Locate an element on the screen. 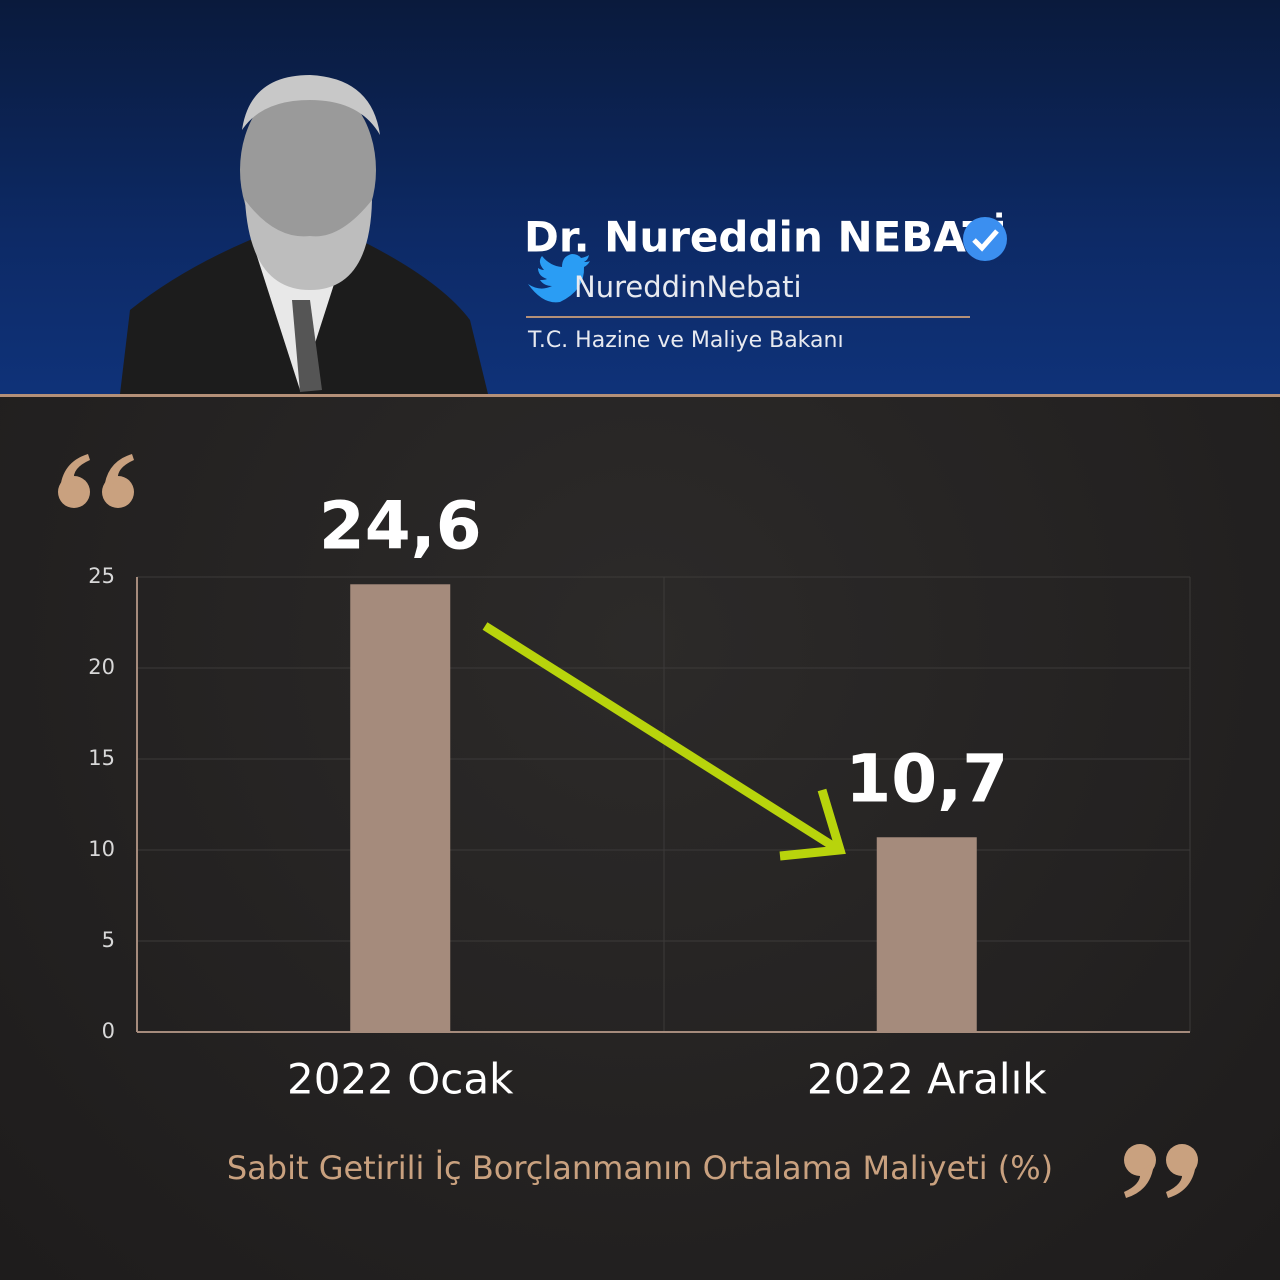  y-tick-label: 15 is located at coordinates (101, 758).